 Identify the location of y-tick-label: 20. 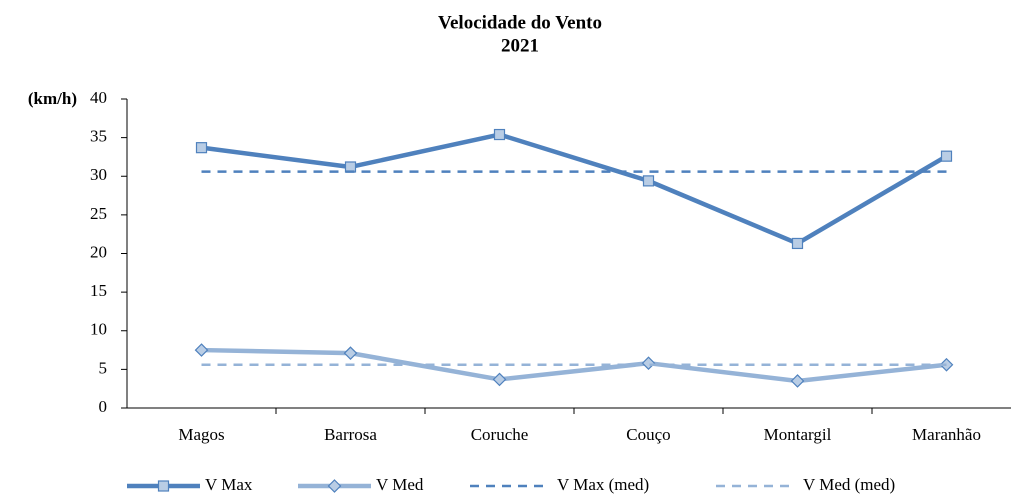
(98, 251).